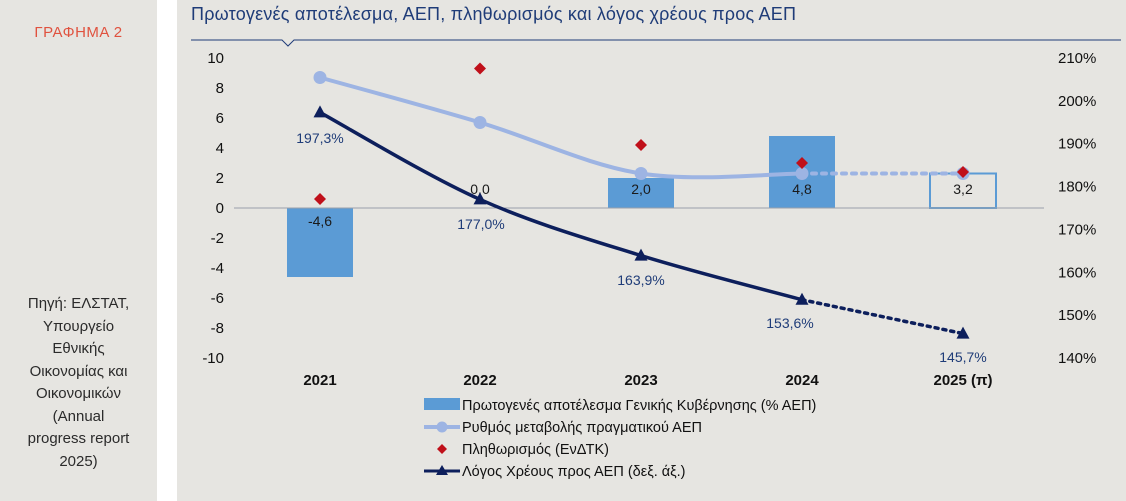 The height and width of the screenshot is (501, 1126). Describe the element at coordinates (220, 118) in the screenshot. I see `y-left-tick-label: 6` at that location.